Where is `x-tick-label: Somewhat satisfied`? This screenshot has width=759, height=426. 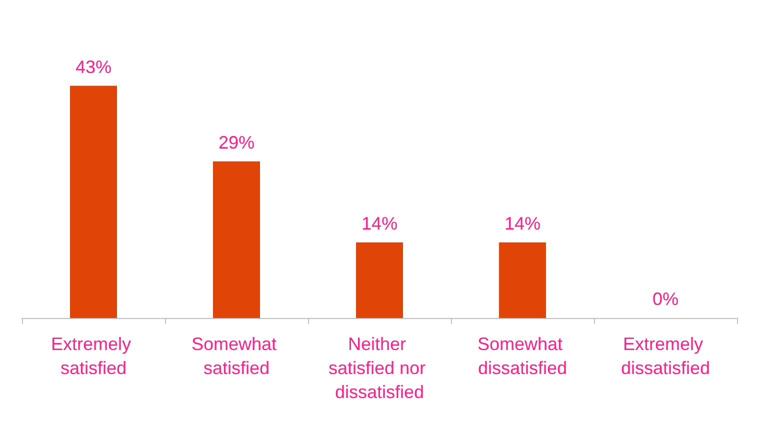 x-tick-label: Somewhat satisfied is located at coordinates (236, 356).